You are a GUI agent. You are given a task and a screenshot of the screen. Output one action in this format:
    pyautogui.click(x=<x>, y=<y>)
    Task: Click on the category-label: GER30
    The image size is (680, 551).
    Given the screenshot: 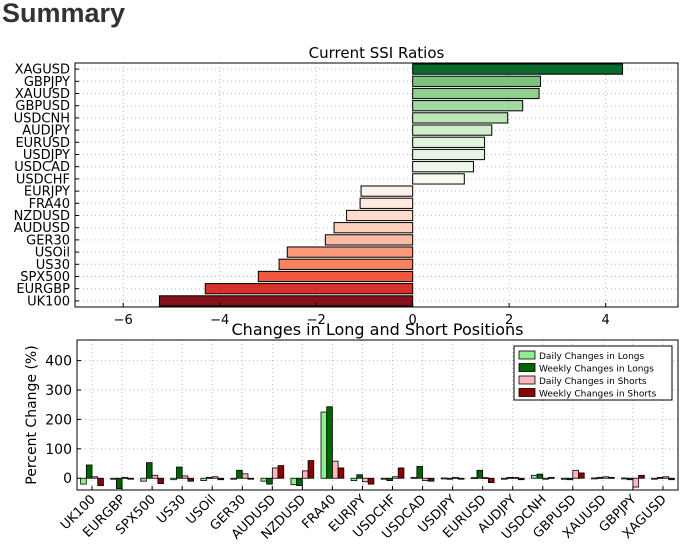 What is the action you would take?
    pyautogui.click(x=48, y=240)
    